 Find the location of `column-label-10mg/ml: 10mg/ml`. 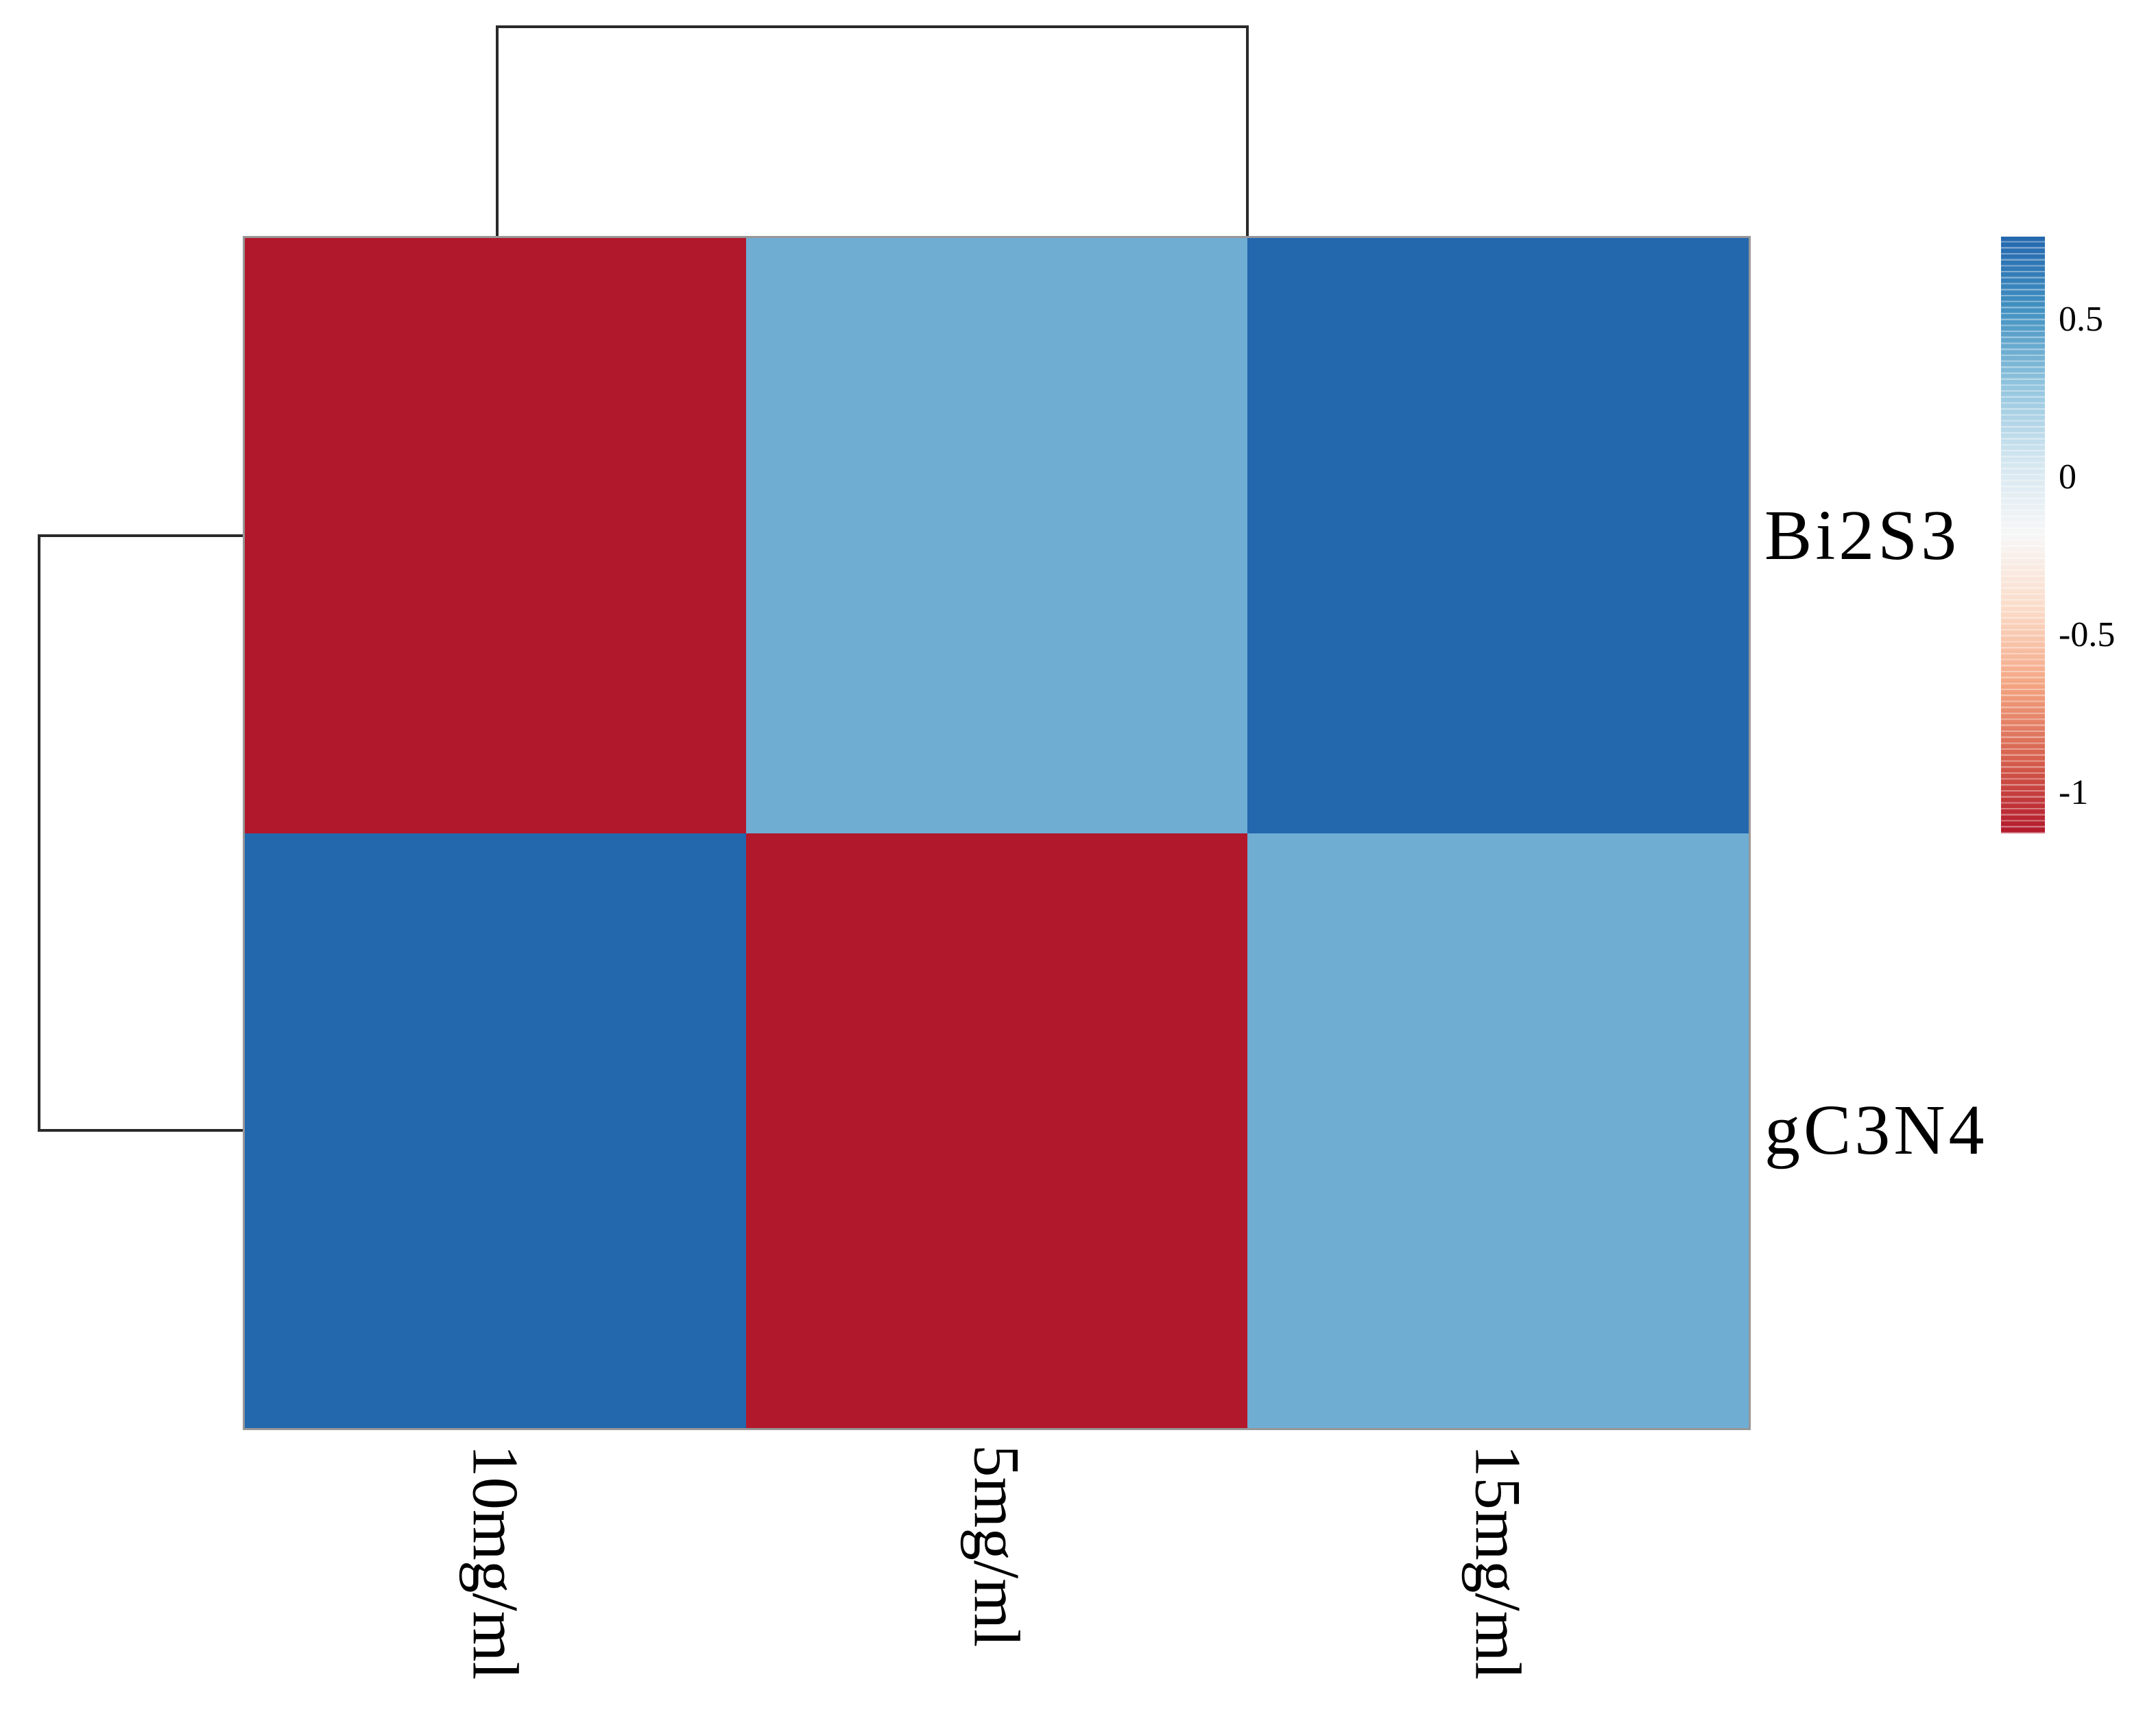

column-label-10mg/ml: 10mg/ml is located at coordinates (496, 1562).